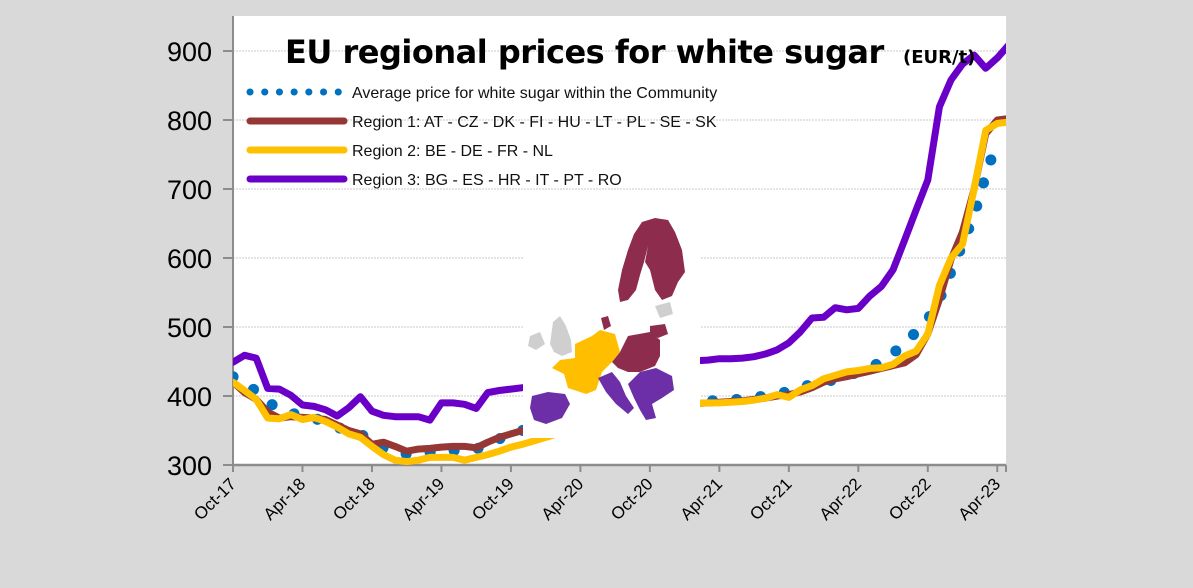 The image size is (1193, 588). I want to click on x-tick-label: Oct-19, so click(493, 499).